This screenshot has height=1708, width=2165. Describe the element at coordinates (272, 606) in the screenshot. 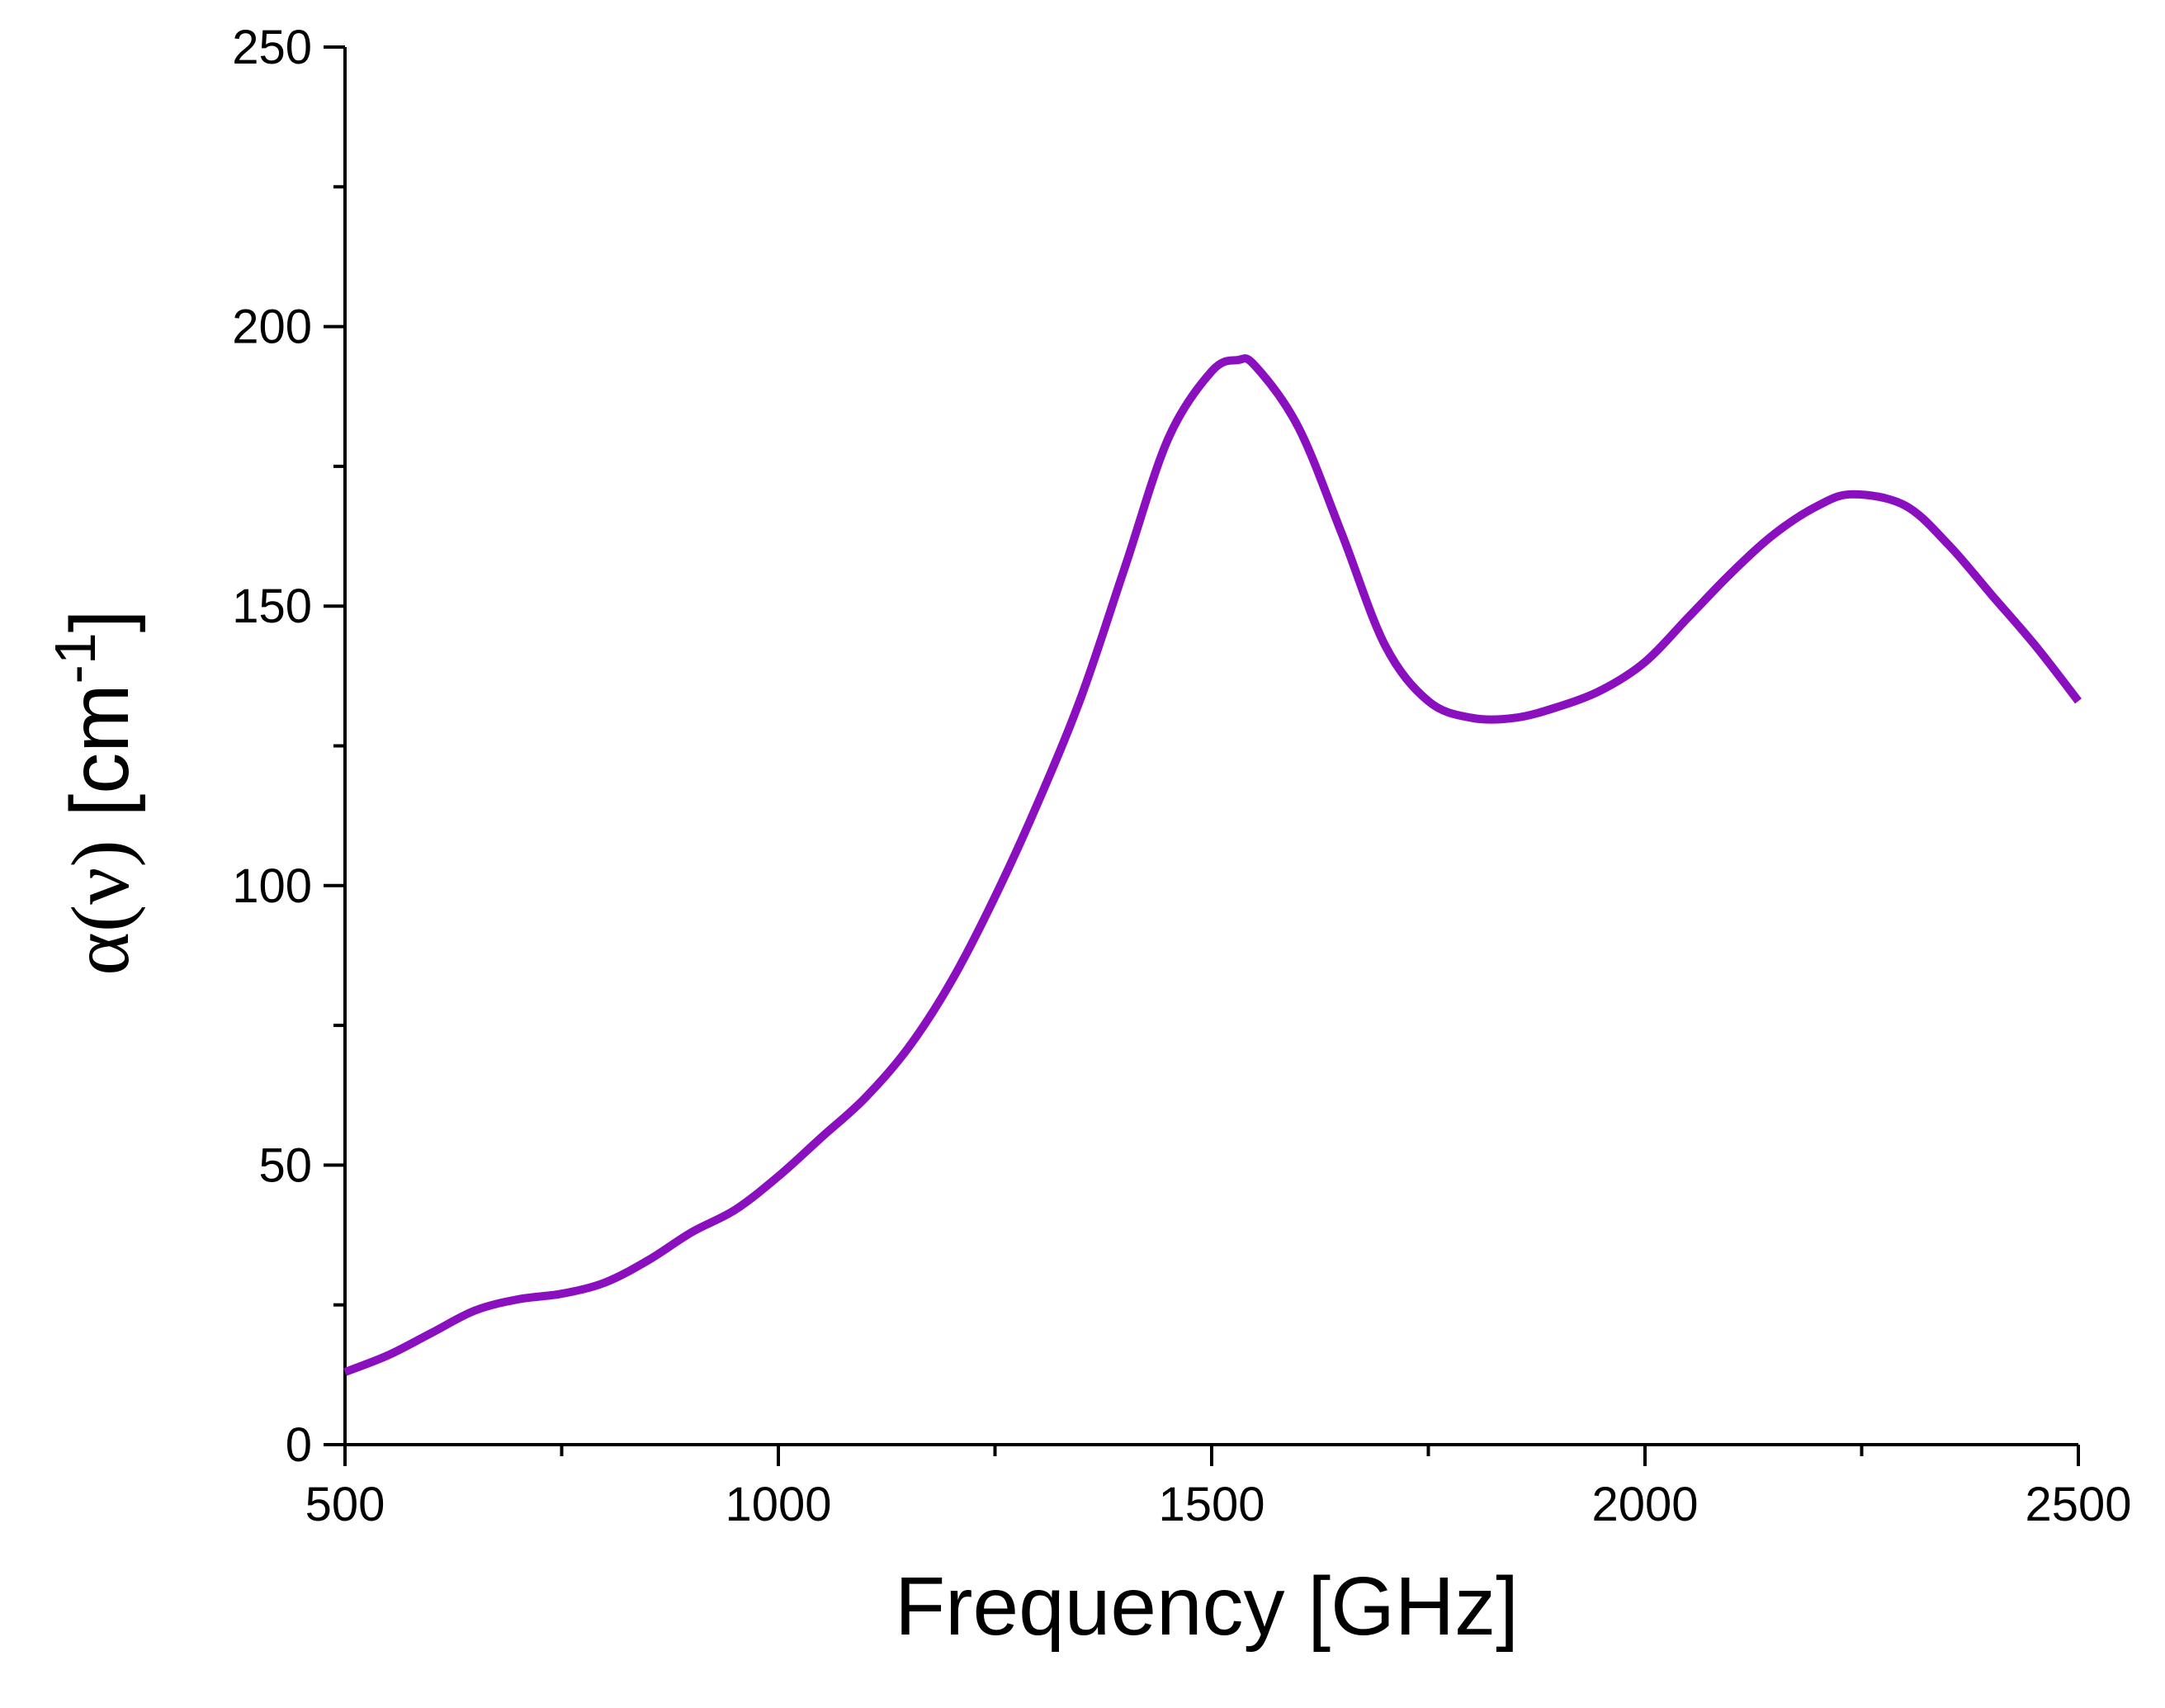

I see `y-tick-label: 150` at that location.